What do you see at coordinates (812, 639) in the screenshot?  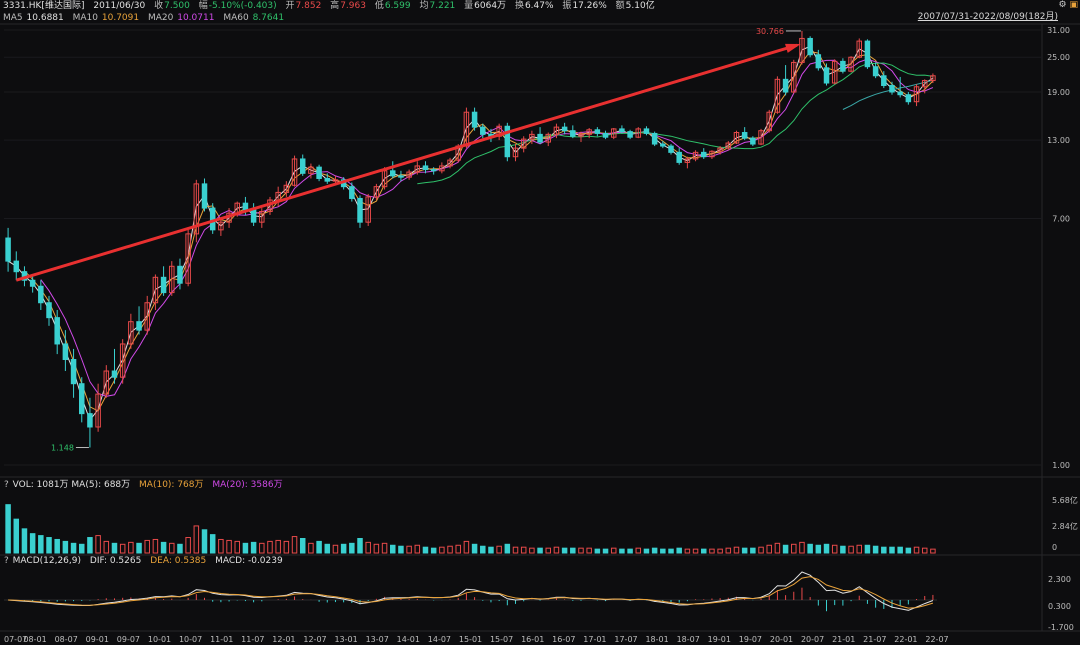 I see `date-tick-label: 20-07` at bounding box center [812, 639].